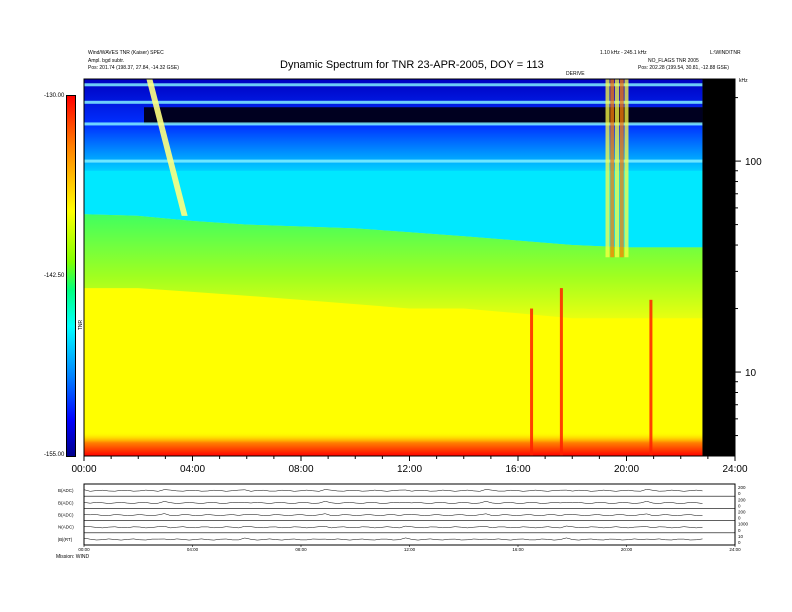 The image size is (792, 612). What do you see at coordinates (673, 61) in the screenshot?
I see `header-right-line2: NO_FLAGS TNR 2005` at bounding box center [673, 61].